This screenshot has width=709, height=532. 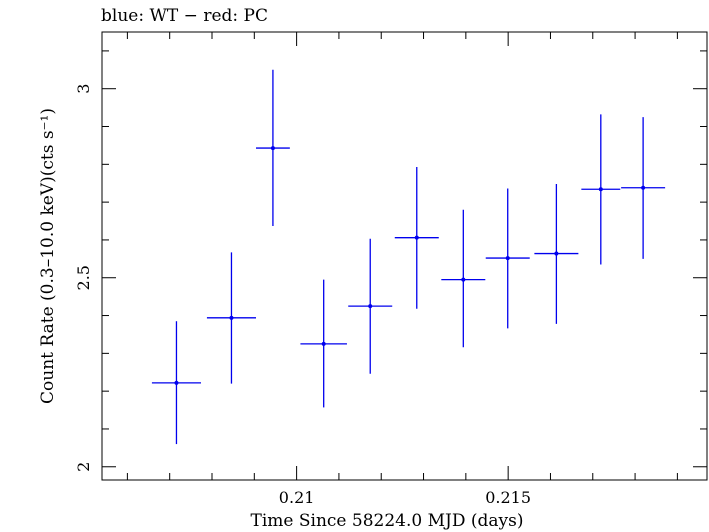 I want to click on x-tick-label: 0.21, so click(x=297, y=497).